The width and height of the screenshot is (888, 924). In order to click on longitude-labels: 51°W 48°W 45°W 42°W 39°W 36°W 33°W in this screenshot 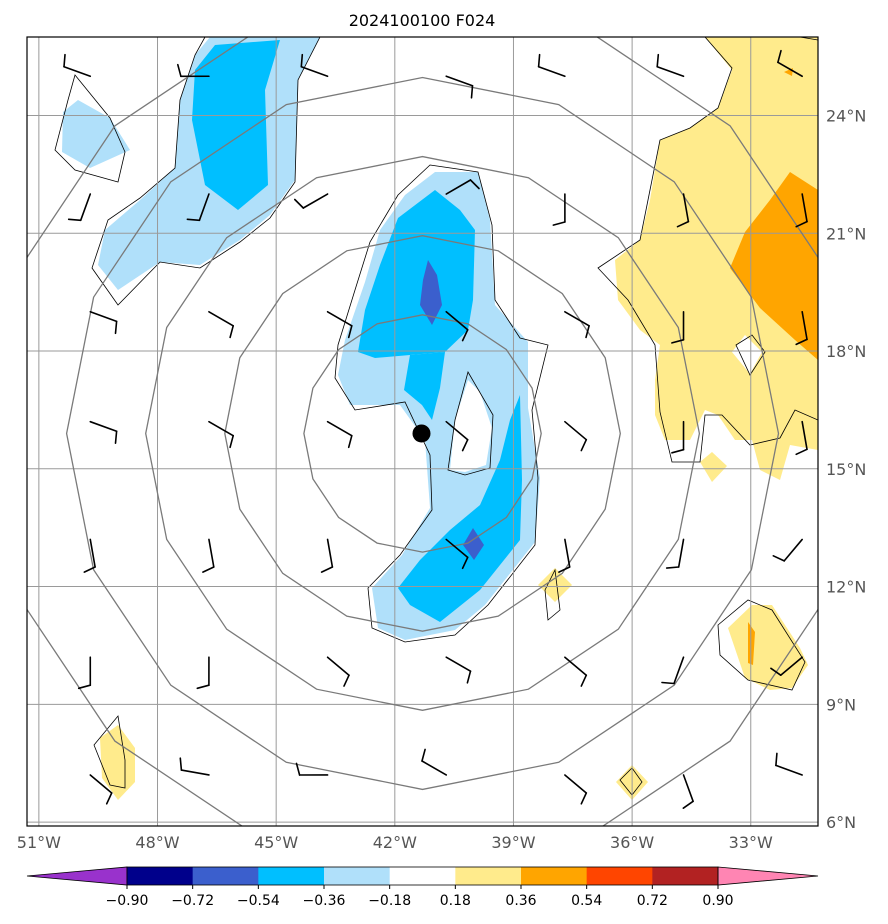, I will do `click(395, 842)`.